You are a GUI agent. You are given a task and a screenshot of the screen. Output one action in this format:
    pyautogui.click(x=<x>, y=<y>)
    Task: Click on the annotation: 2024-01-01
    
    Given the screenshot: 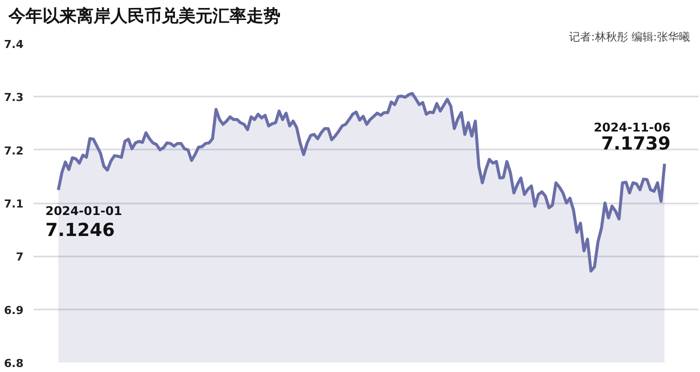 What is the action you would take?
    pyautogui.click(x=83, y=211)
    